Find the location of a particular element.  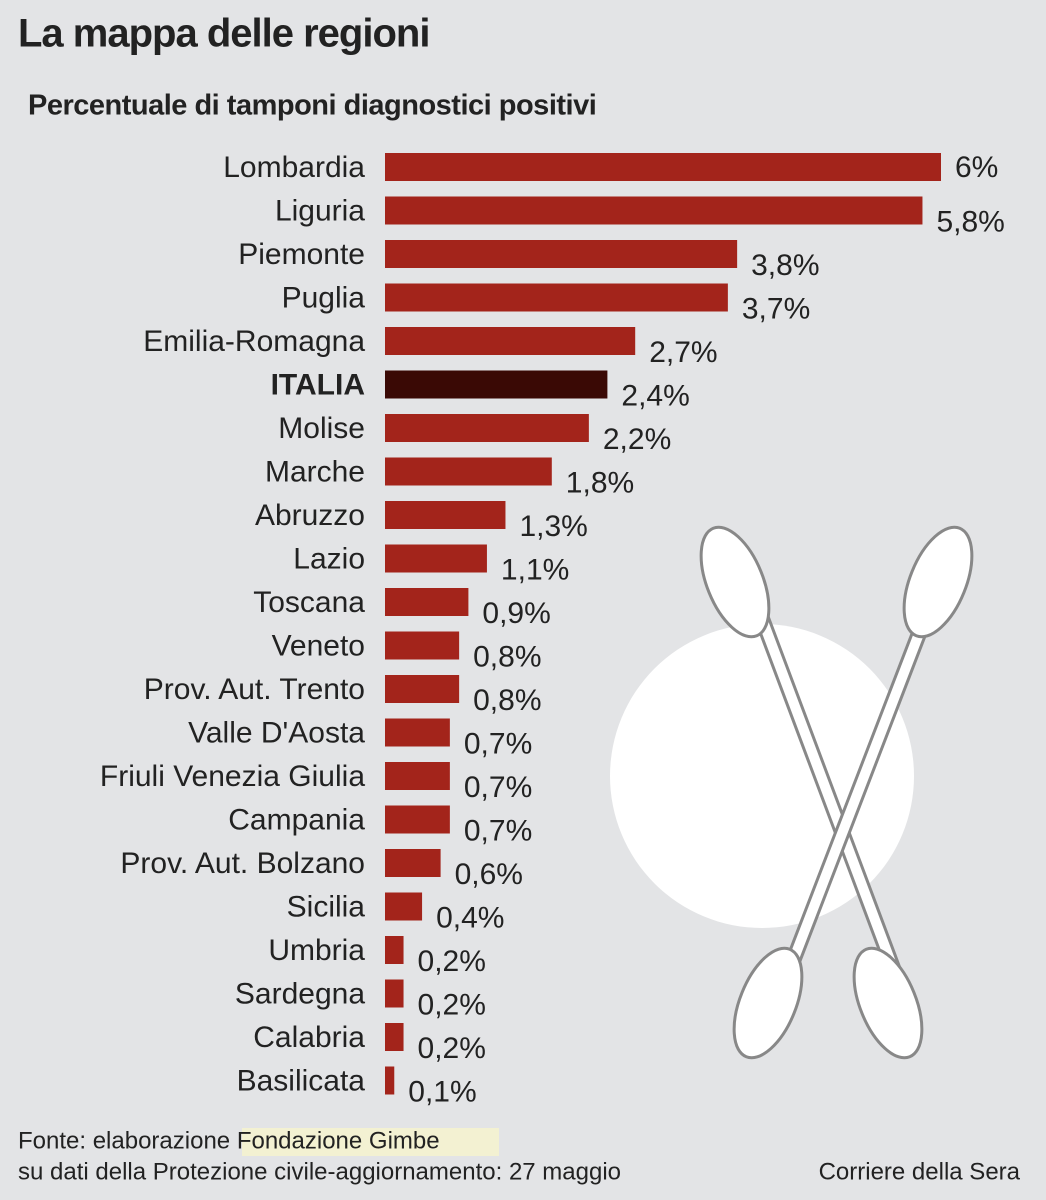

value-label: 1,8% is located at coordinates (600, 482).